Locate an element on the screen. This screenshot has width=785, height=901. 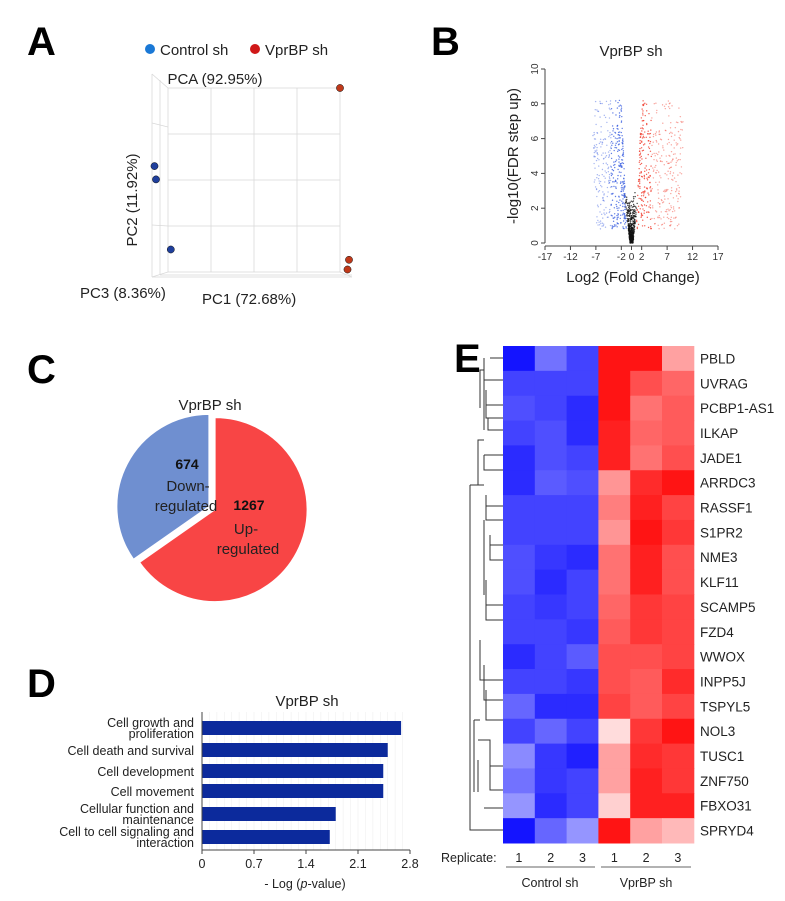
bar-x-tick-label: 2.1 is located at coordinates (357, 864).